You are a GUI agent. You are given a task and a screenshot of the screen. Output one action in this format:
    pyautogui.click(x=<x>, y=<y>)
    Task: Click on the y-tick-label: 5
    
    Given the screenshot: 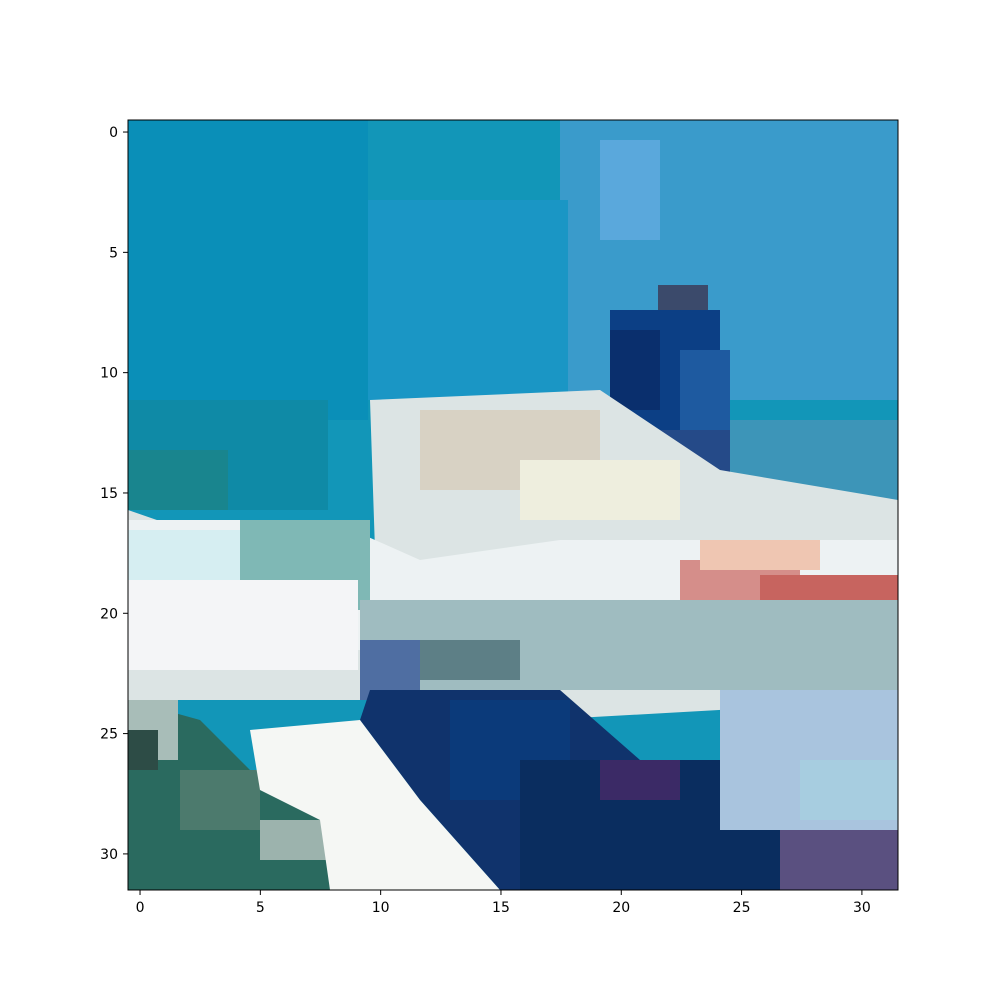 What is the action you would take?
    pyautogui.click(x=113, y=253)
    